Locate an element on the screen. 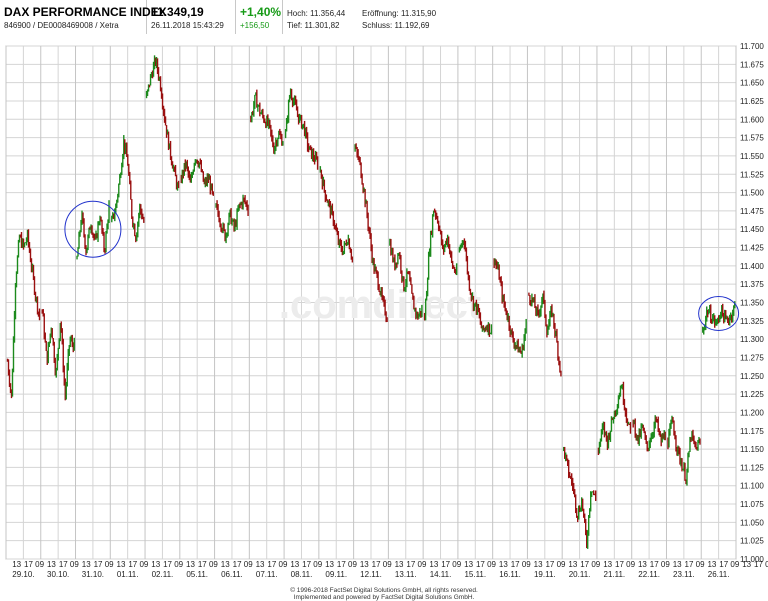 This screenshot has width=768, height=601. low-stat: Tief: 11.301,82 is located at coordinates (313, 25).